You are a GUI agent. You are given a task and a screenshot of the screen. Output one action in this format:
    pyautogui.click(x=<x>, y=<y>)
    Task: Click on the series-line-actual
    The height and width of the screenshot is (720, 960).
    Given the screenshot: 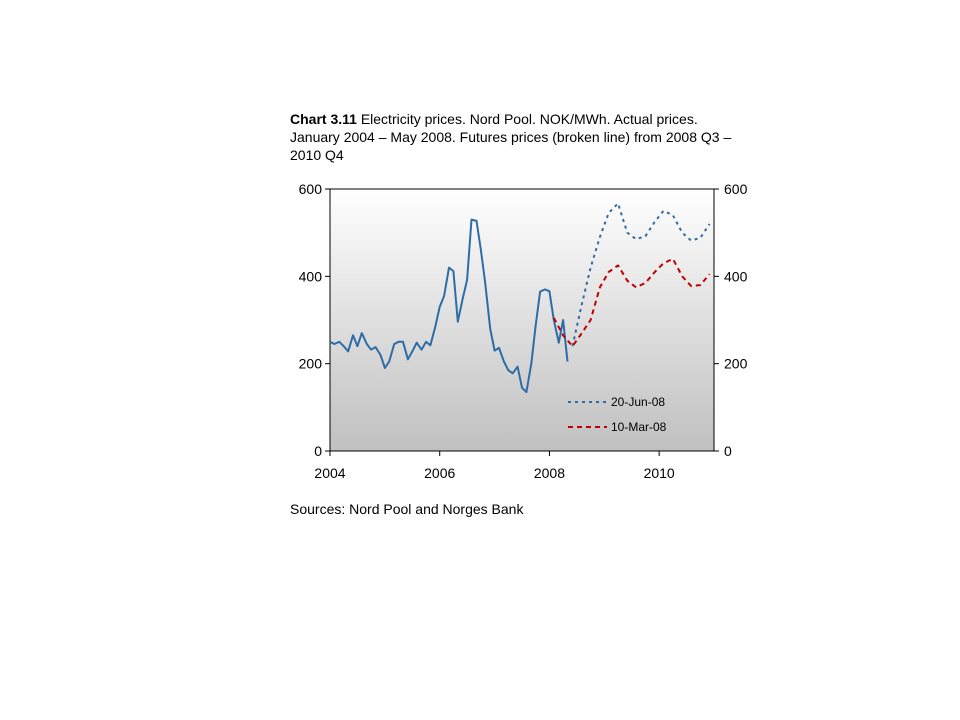 What is the action you would take?
    pyautogui.click(x=449, y=306)
    